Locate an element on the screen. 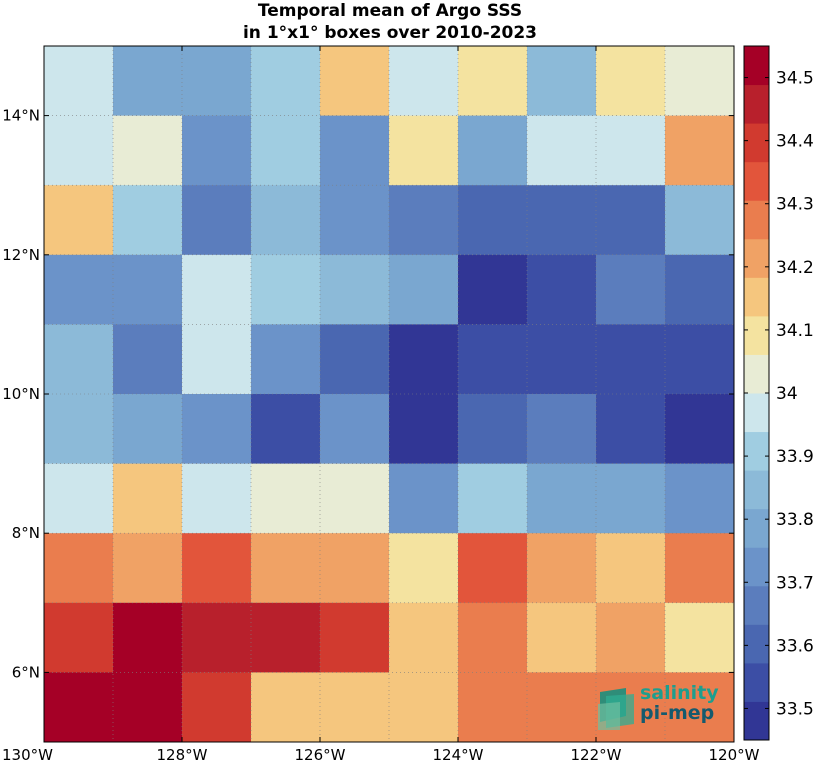 The image size is (819, 763). chart-title-line-1: Temporal mean of Argo SSS is located at coordinates (390, 11).